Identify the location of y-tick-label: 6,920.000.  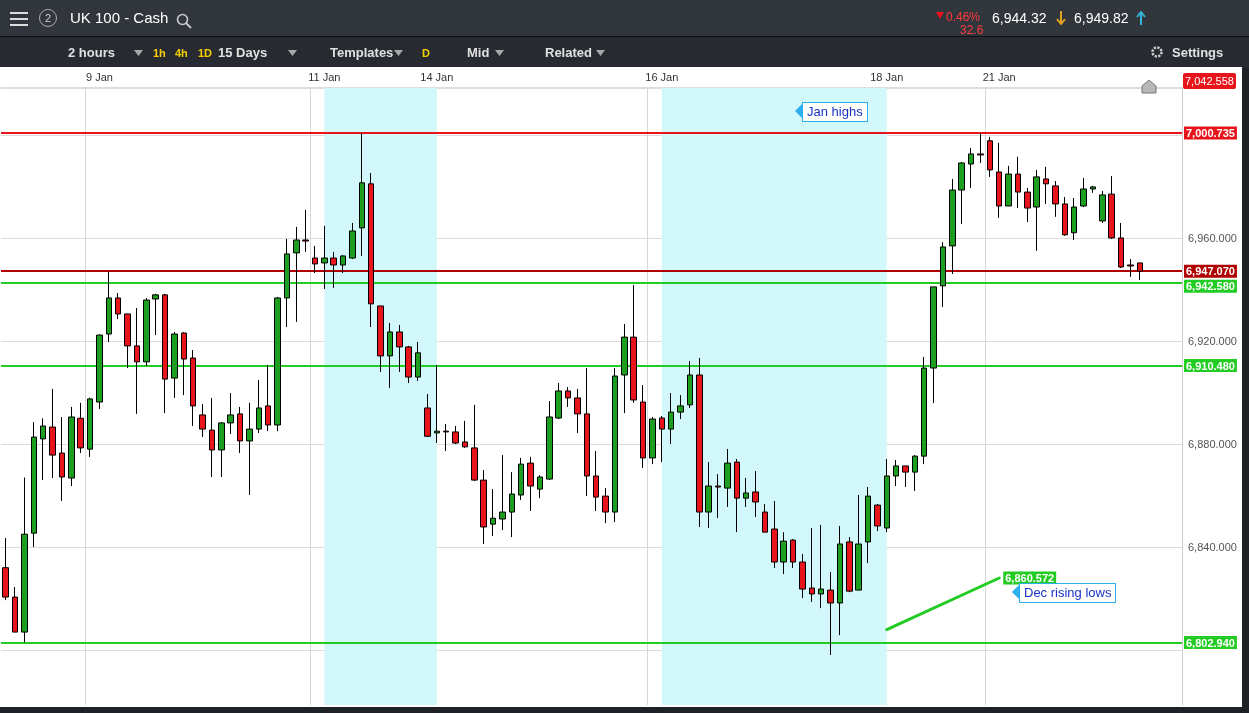
(1212, 340).